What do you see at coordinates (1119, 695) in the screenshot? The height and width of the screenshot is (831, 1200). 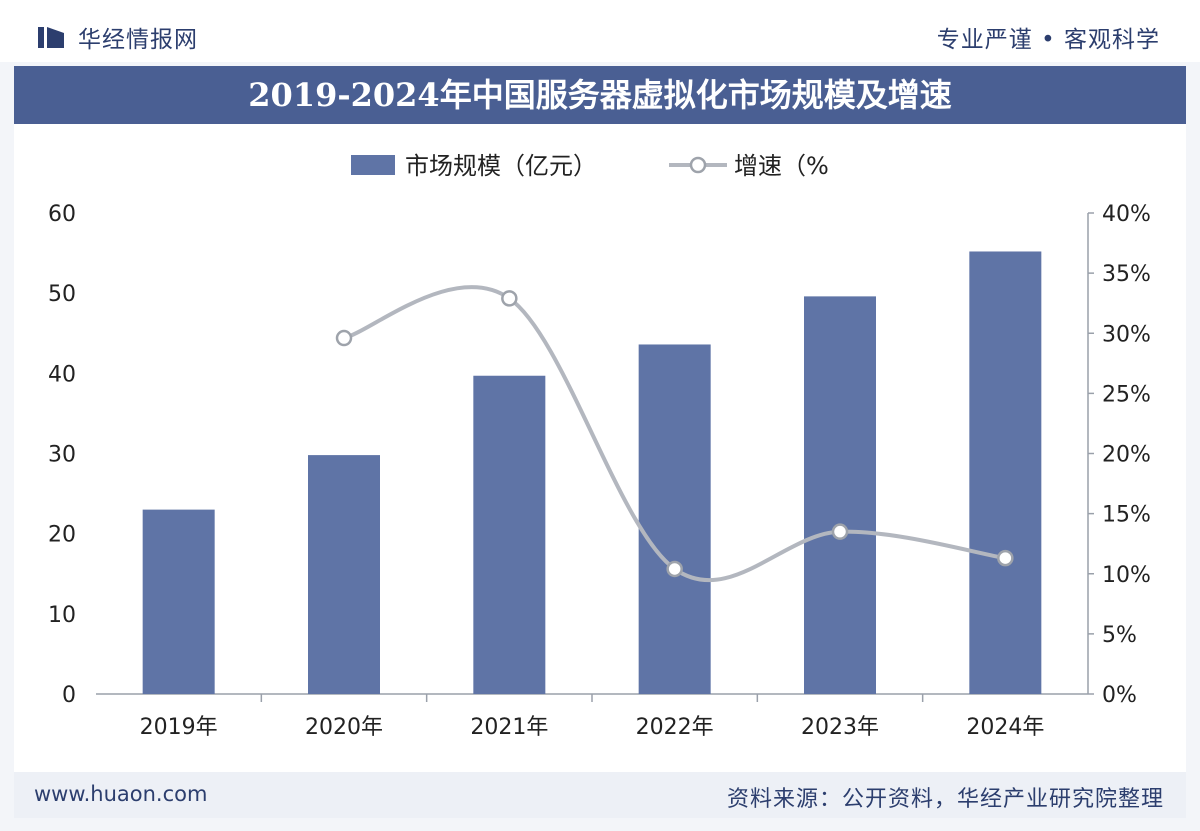 I see `y-right-tick-label: 0%` at bounding box center [1119, 695].